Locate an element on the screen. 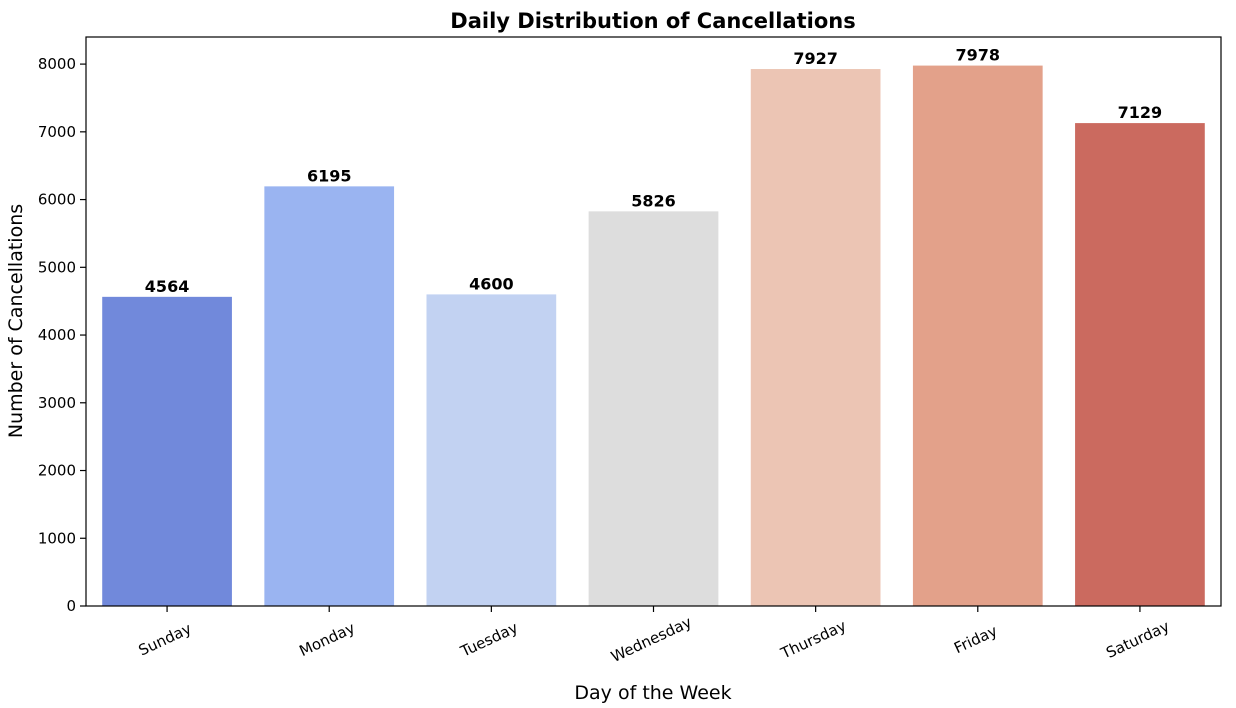 The image size is (1236, 708). data-label-thursday: 7927 is located at coordinates (815, 58).